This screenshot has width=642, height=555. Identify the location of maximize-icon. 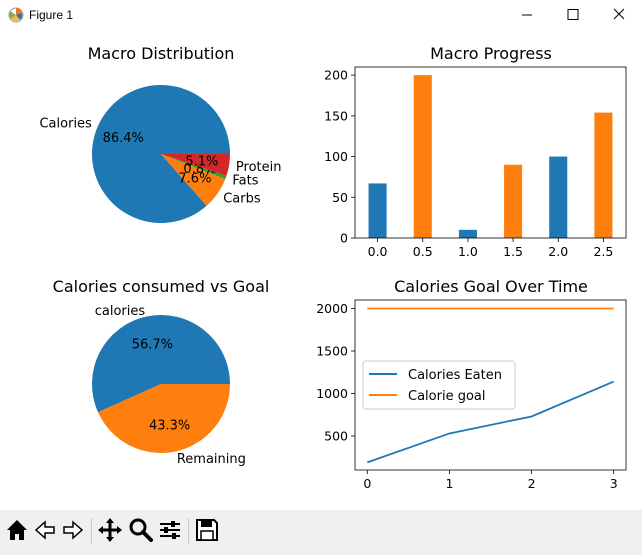
(573, 15).